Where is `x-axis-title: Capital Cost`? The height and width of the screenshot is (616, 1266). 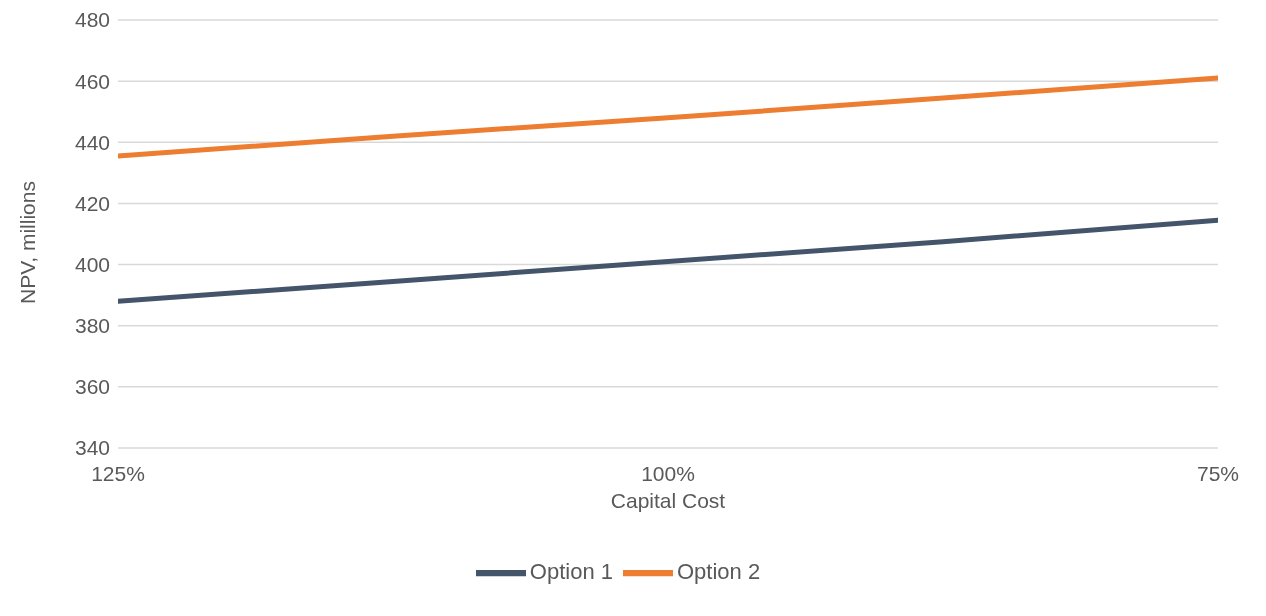 x-axis-title: Capital Cost is located at coordinates (668, 500).